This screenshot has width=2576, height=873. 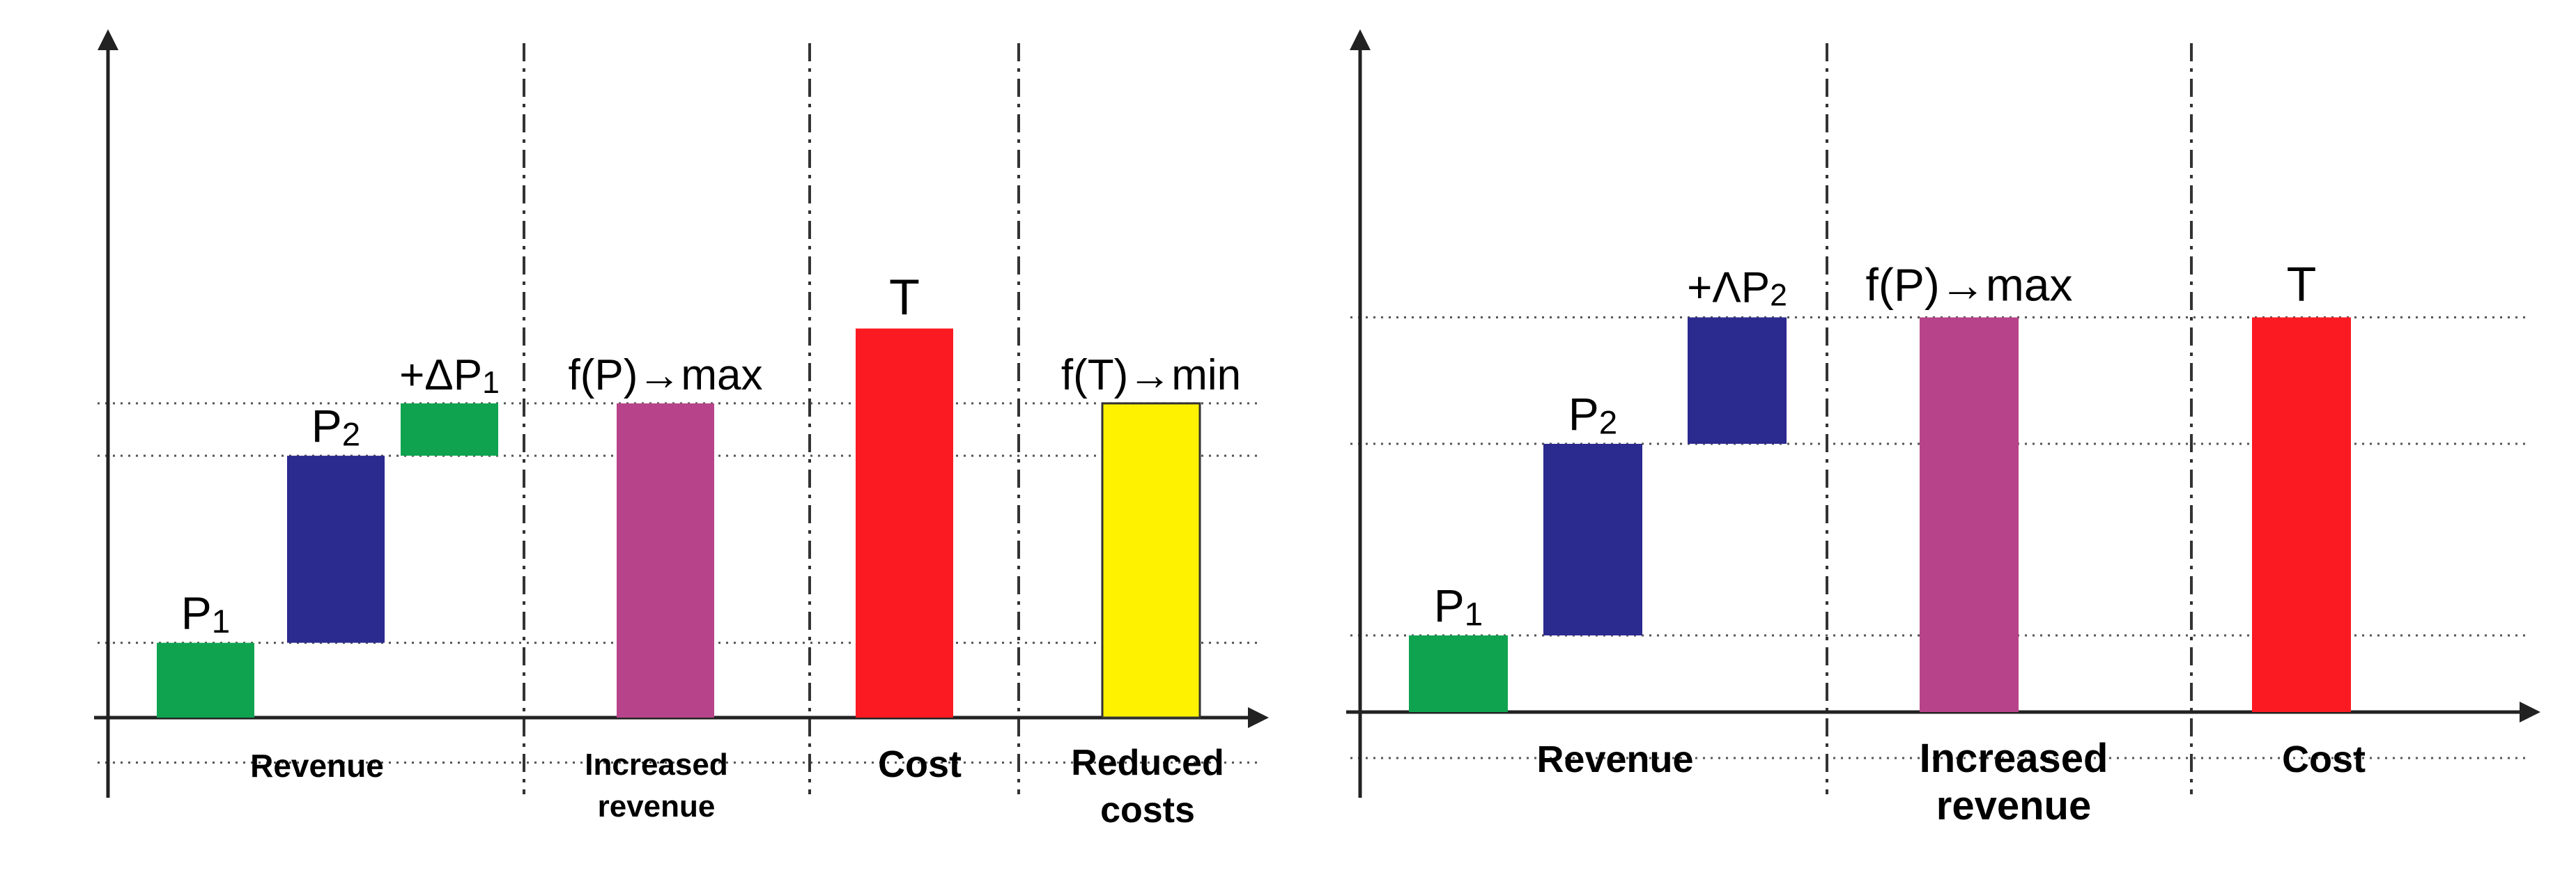 I want to click on left-bar-label-5: T, so click(x=904, y=298).